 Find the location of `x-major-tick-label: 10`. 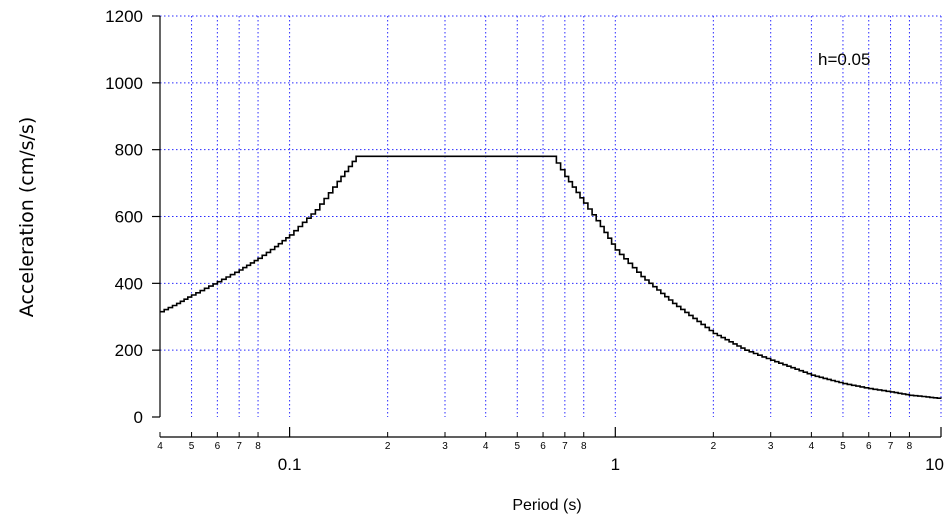

x-major-tick-label: 10 is located at coordinates (934, 464).